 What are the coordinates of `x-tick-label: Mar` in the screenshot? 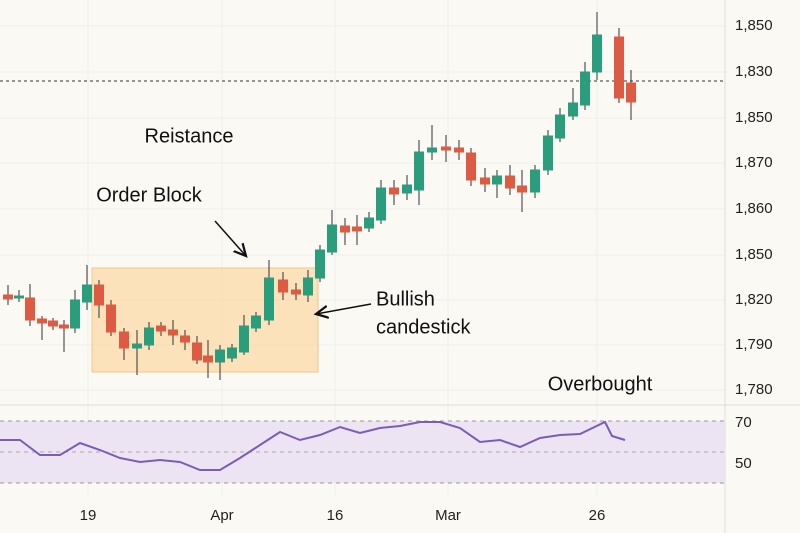 It's located at (448, 515).